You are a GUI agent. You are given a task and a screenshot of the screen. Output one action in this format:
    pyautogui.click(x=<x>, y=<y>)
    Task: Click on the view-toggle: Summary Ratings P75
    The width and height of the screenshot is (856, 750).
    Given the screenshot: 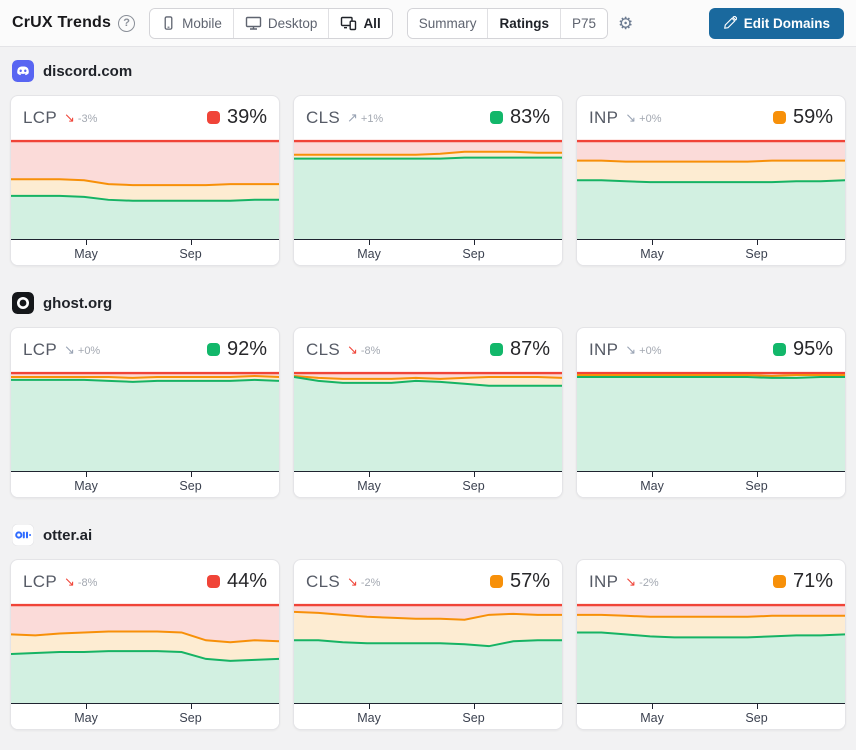 What is the action you would take?
    pyautogui.click(x=507, y=23)
    